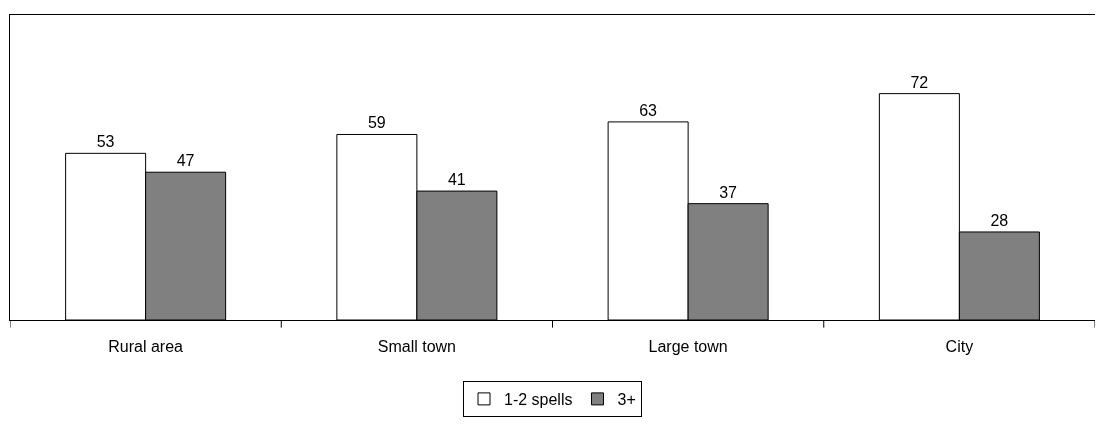 This screenshot has width=1105, height=446. I want to click on legend-label: 1-2 spells, so click(538, 400).